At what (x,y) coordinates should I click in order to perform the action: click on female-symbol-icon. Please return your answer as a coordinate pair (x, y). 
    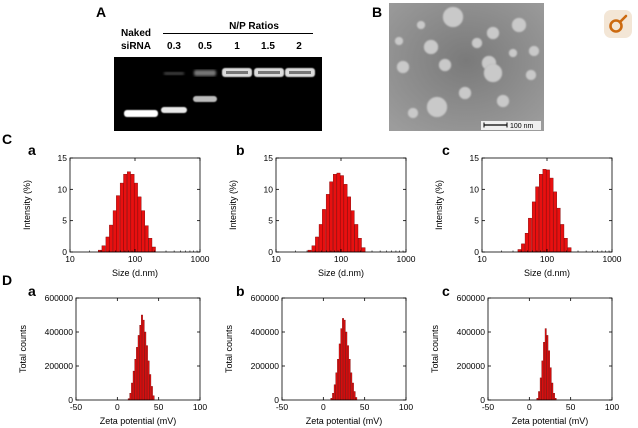
    Looking at the image, I should click on (618, 23).